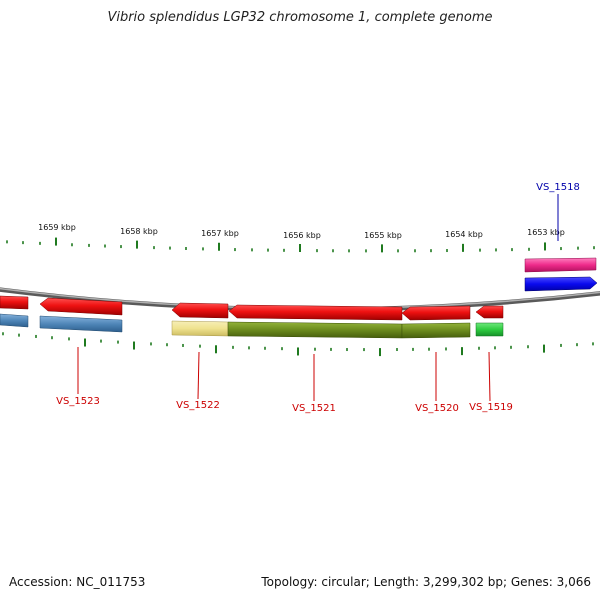 Image resolution: width=600 pixels, height=600 pixels. I want to click on kbp-label: 1654 kbp, so click(464, 234).